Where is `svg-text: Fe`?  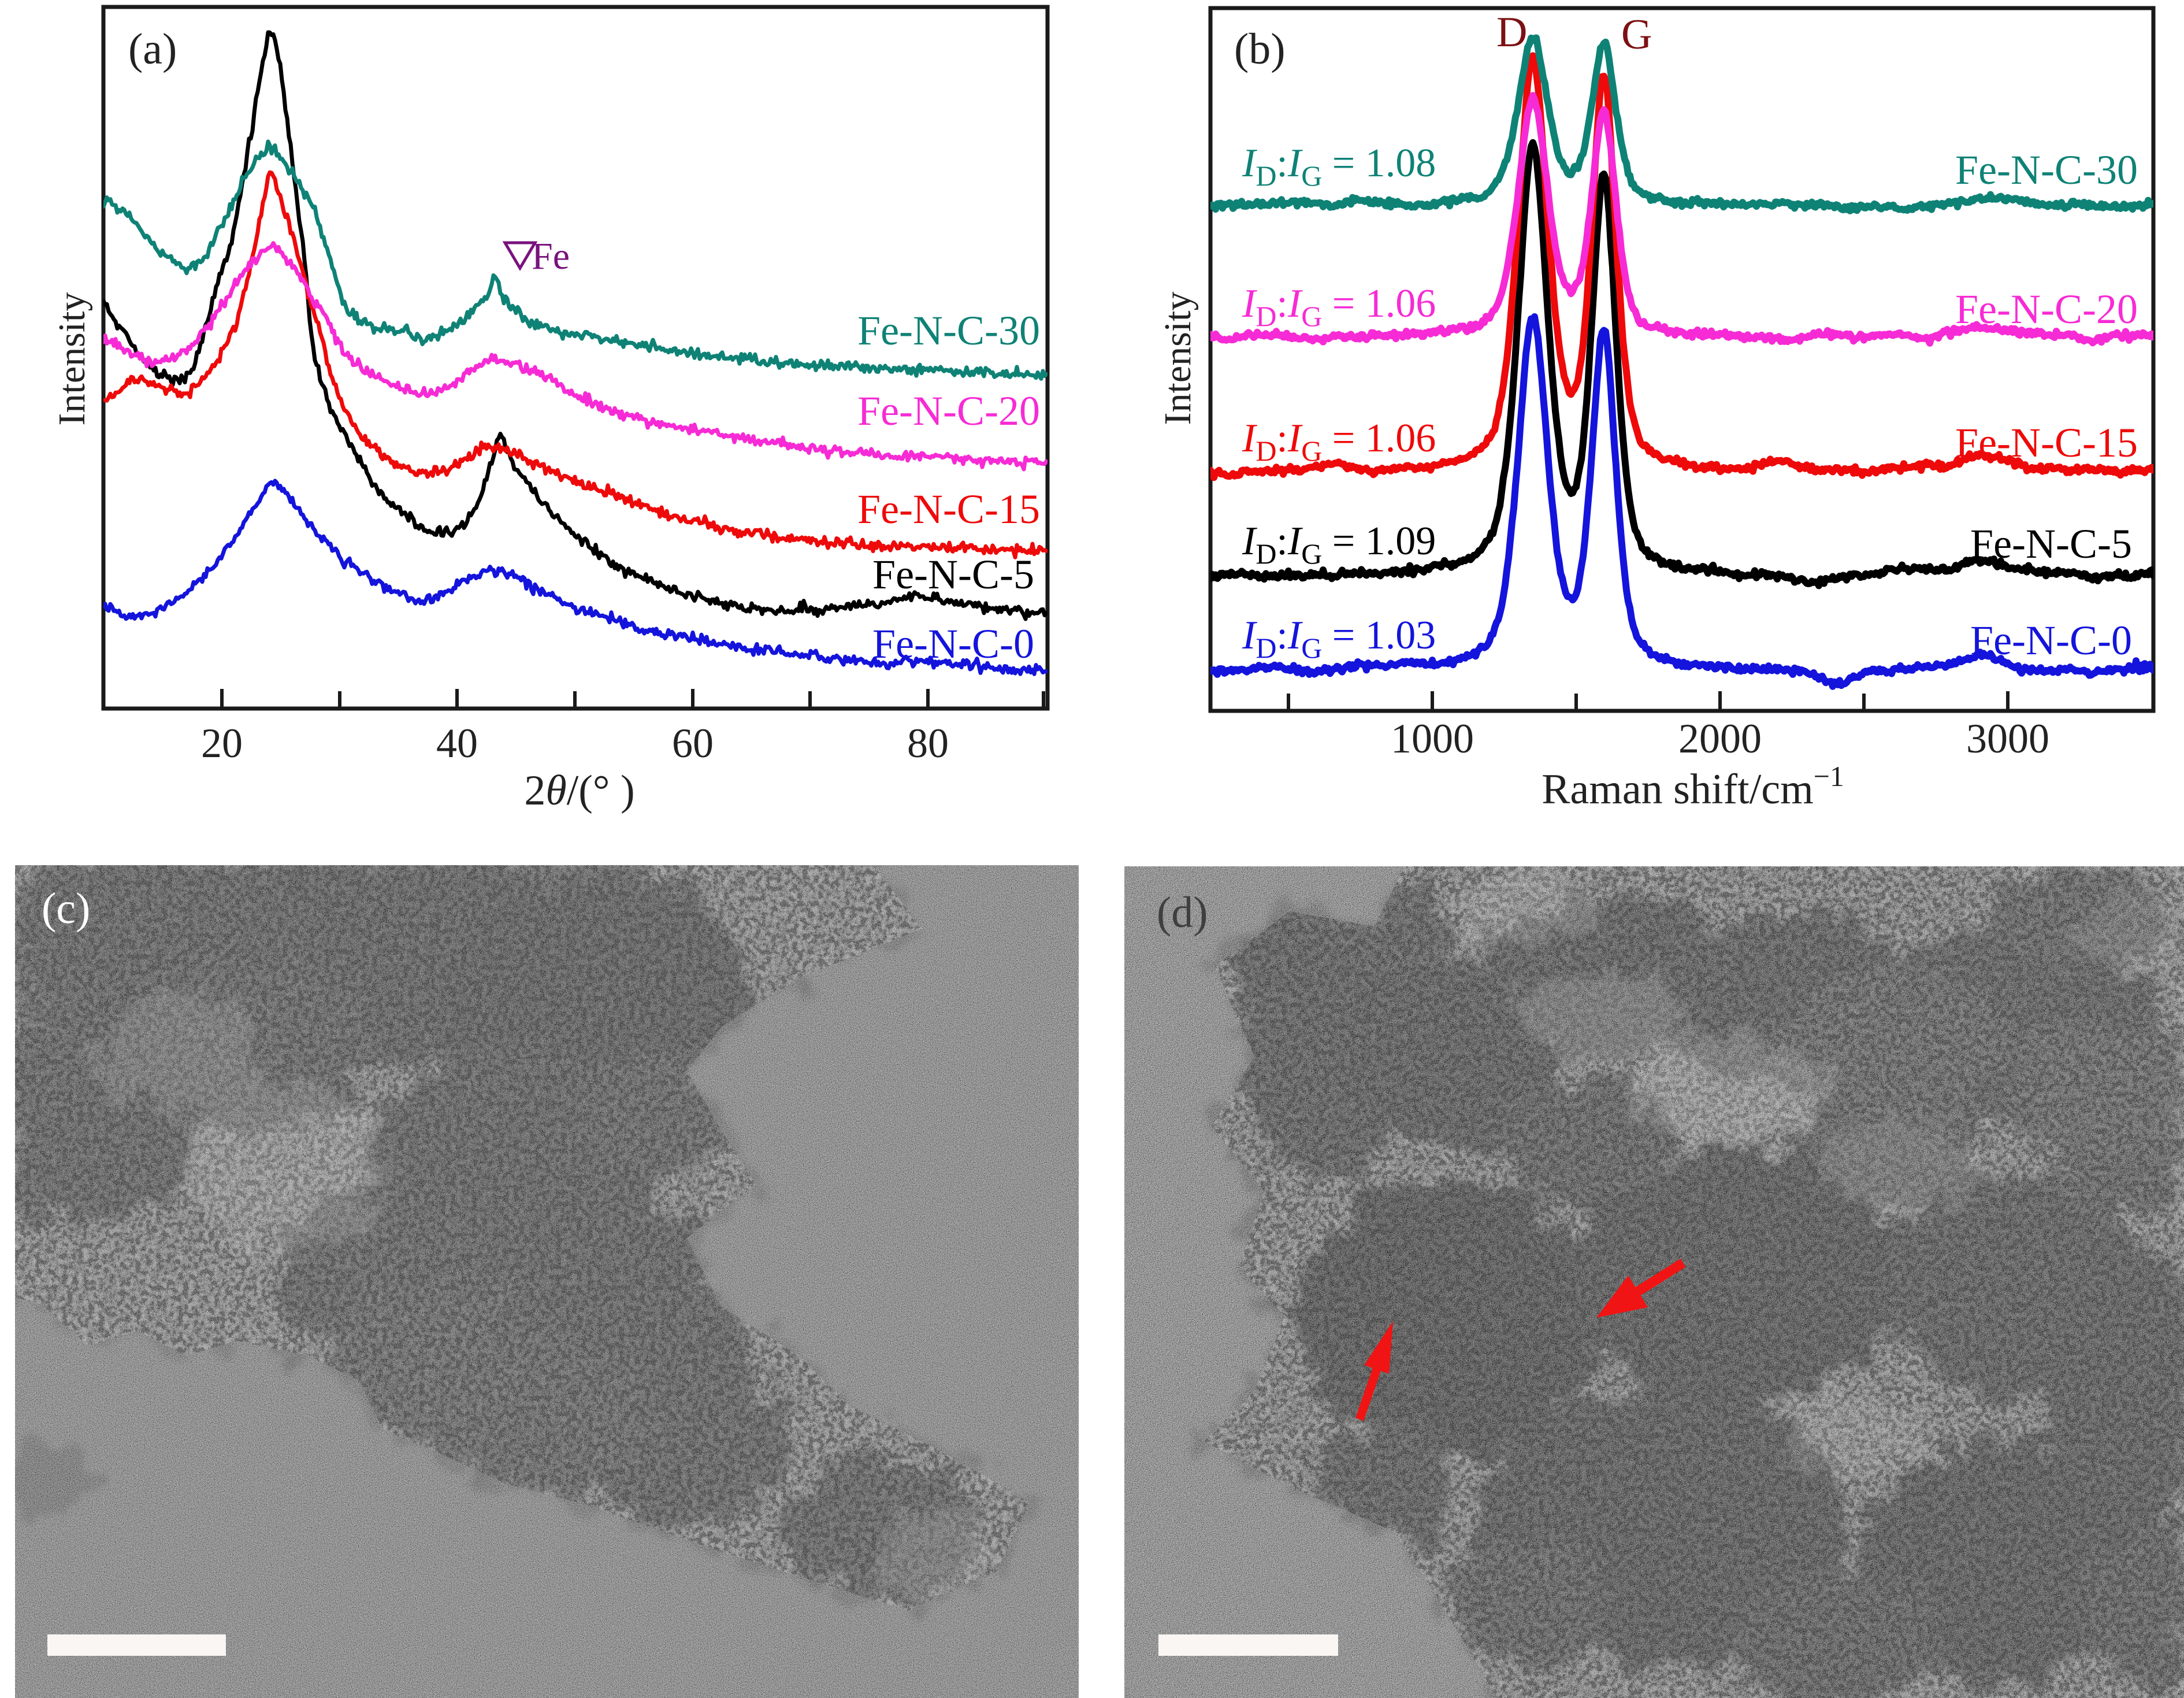 svg-text: Fe is located at coordinates (551, 256).